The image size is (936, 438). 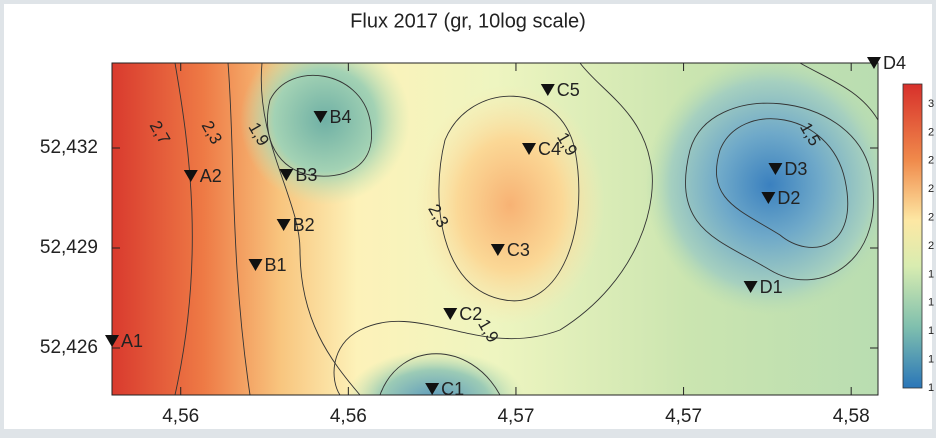 I want to click on colorbar-label: 3, so click(x=931, y=104).